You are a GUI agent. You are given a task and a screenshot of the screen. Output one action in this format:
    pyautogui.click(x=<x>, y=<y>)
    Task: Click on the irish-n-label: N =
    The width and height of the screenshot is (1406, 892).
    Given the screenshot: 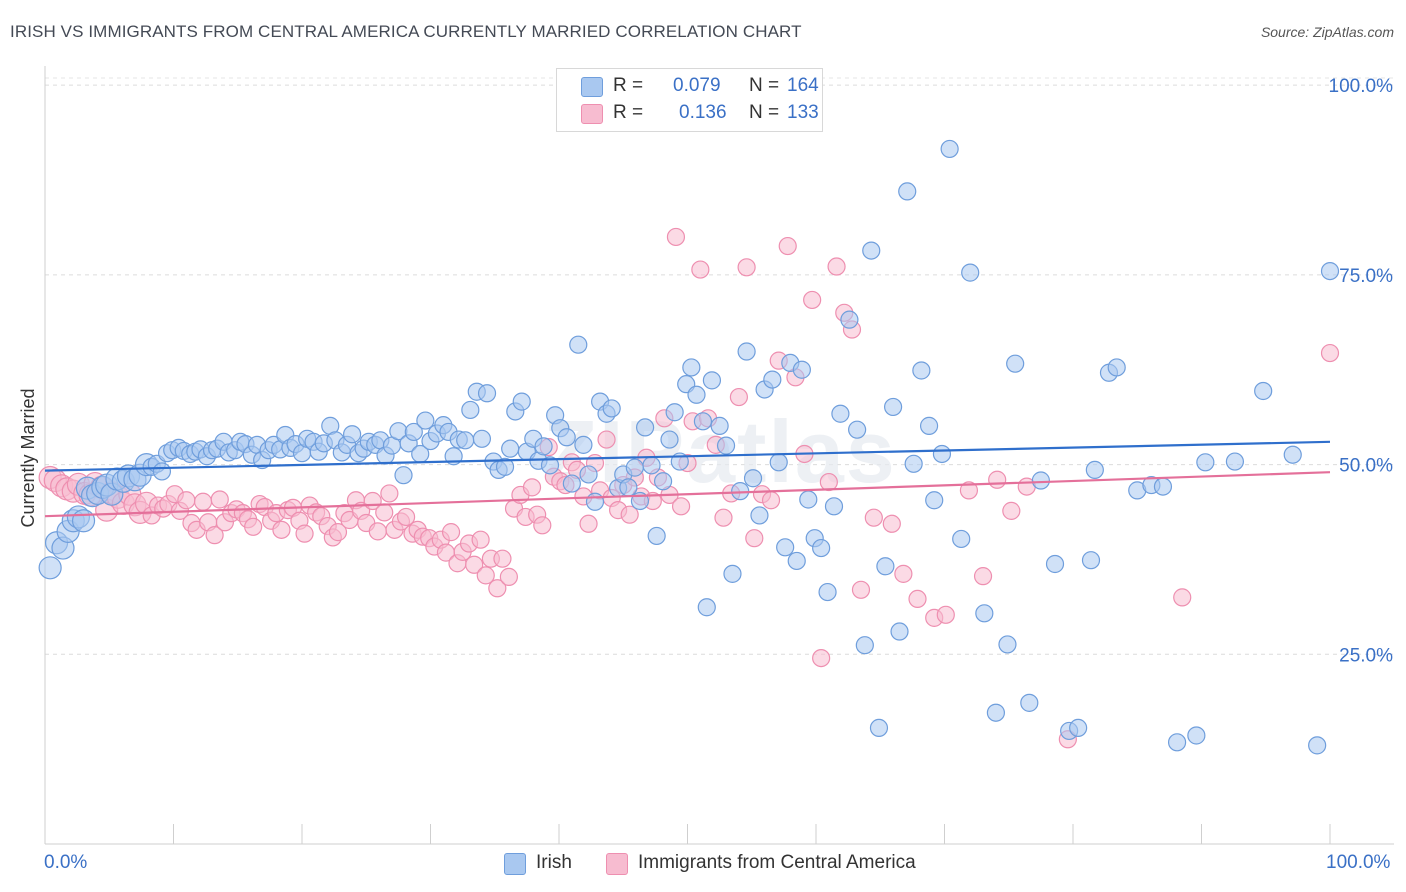 What is the action you would take?
    pyautogui.click(x=764, y=85)
    